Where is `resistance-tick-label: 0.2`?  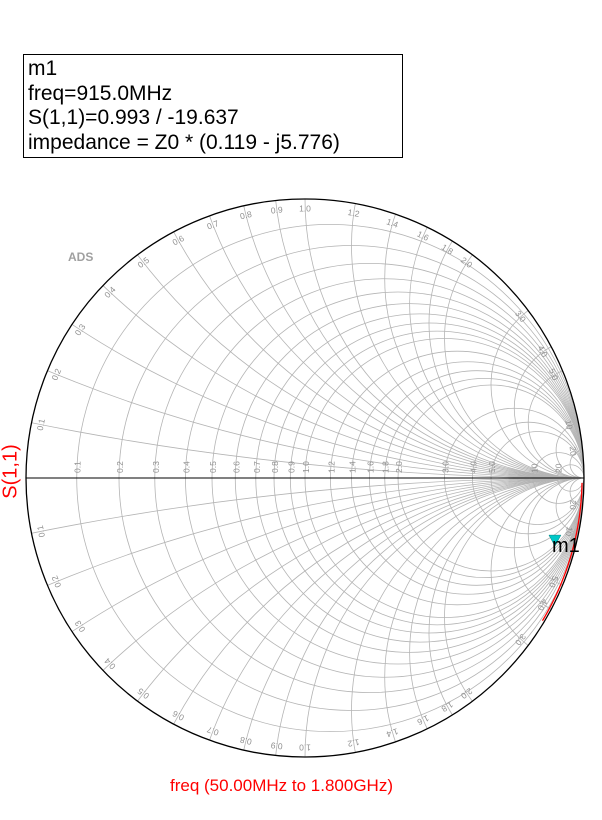
resistance-tick-label: 0.2 is located at coordinates (120, 467).